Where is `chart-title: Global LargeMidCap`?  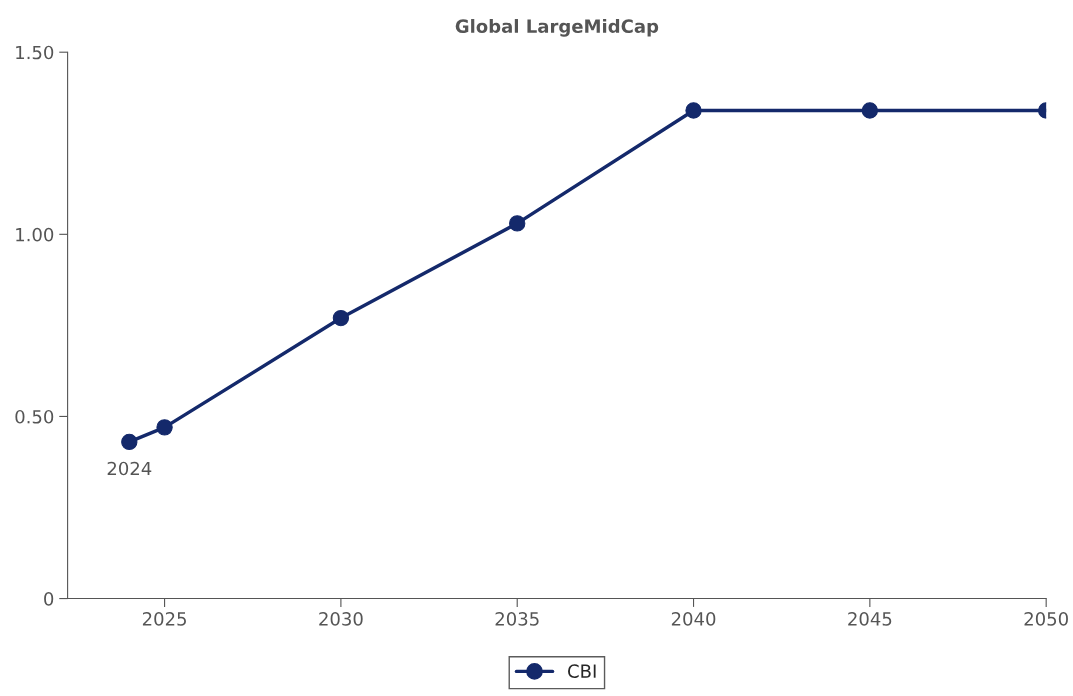 chart-title: Global LargeMidCap is located at coordinates (557, 28).